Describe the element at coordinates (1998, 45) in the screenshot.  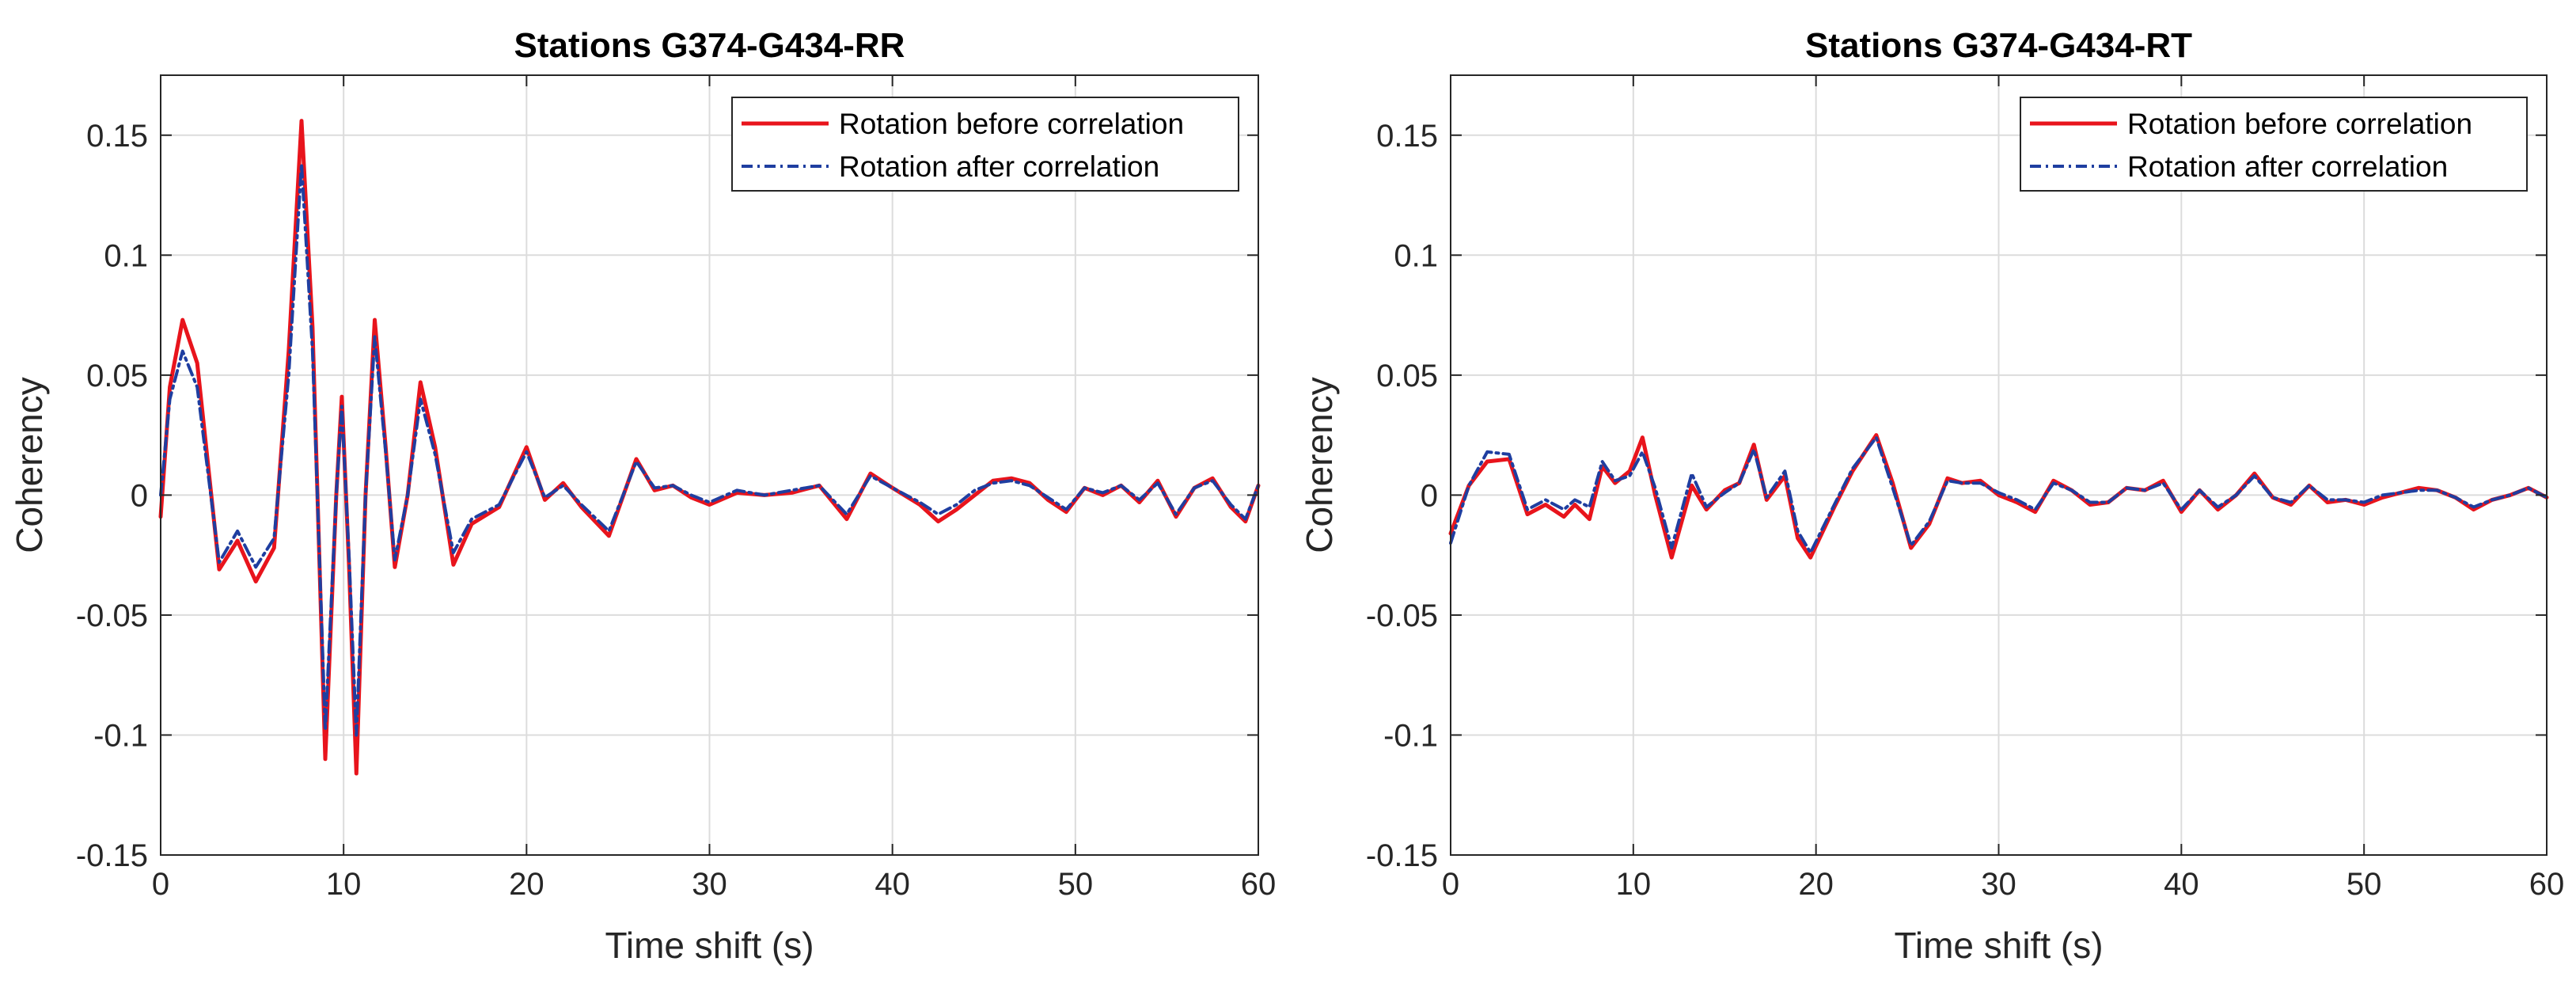
I see `chart-title: Stations G374-G434-RT` at that location.